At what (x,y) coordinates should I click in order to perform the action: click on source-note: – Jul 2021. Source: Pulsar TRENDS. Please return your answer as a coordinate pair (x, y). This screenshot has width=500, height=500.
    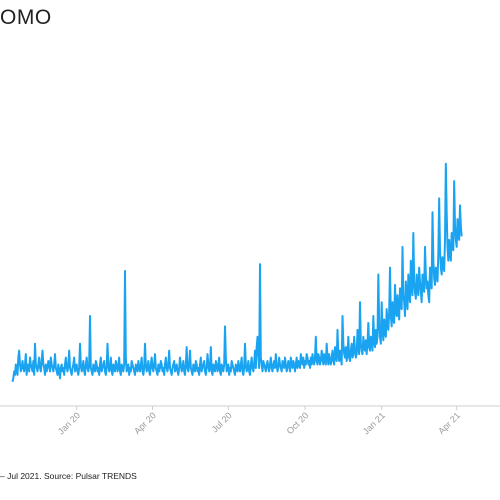
    Looking at the image, I should click on (68, 476).